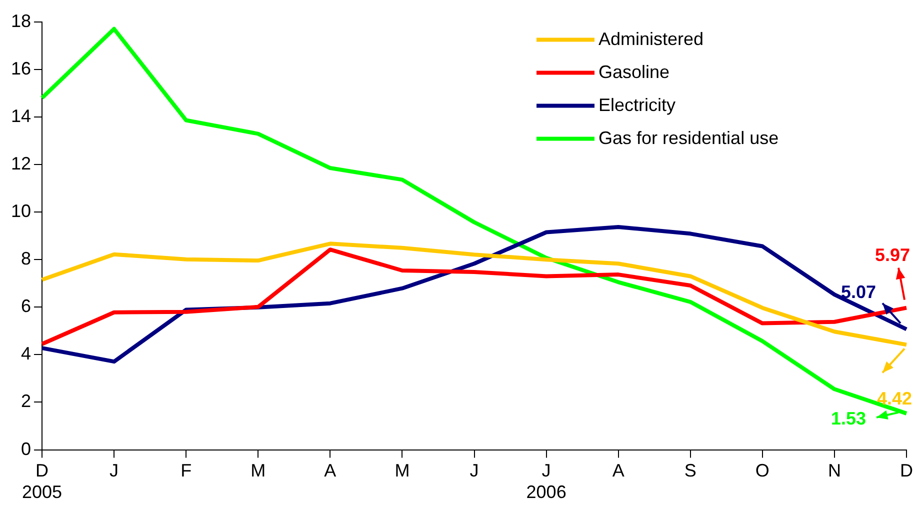 The height and width of the screenshot is (515, 924). Describe the element at coordinates (848, 418) in the screenshot. I see `data-label: 1.53` at that location.